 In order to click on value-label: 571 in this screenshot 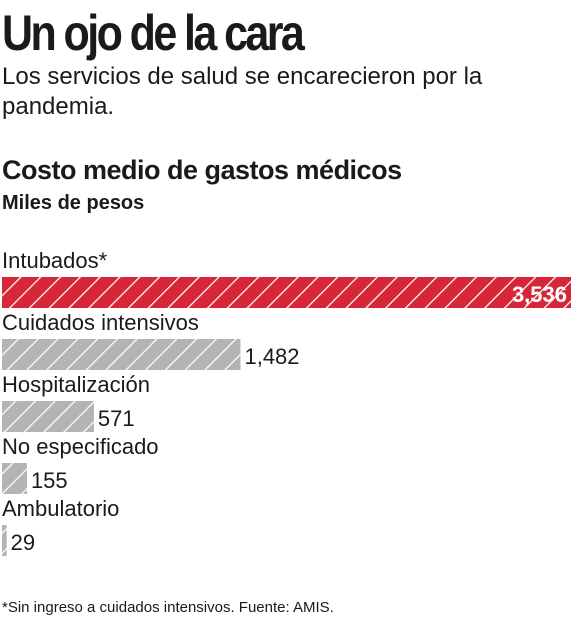, I will do `click(116, 418)`.